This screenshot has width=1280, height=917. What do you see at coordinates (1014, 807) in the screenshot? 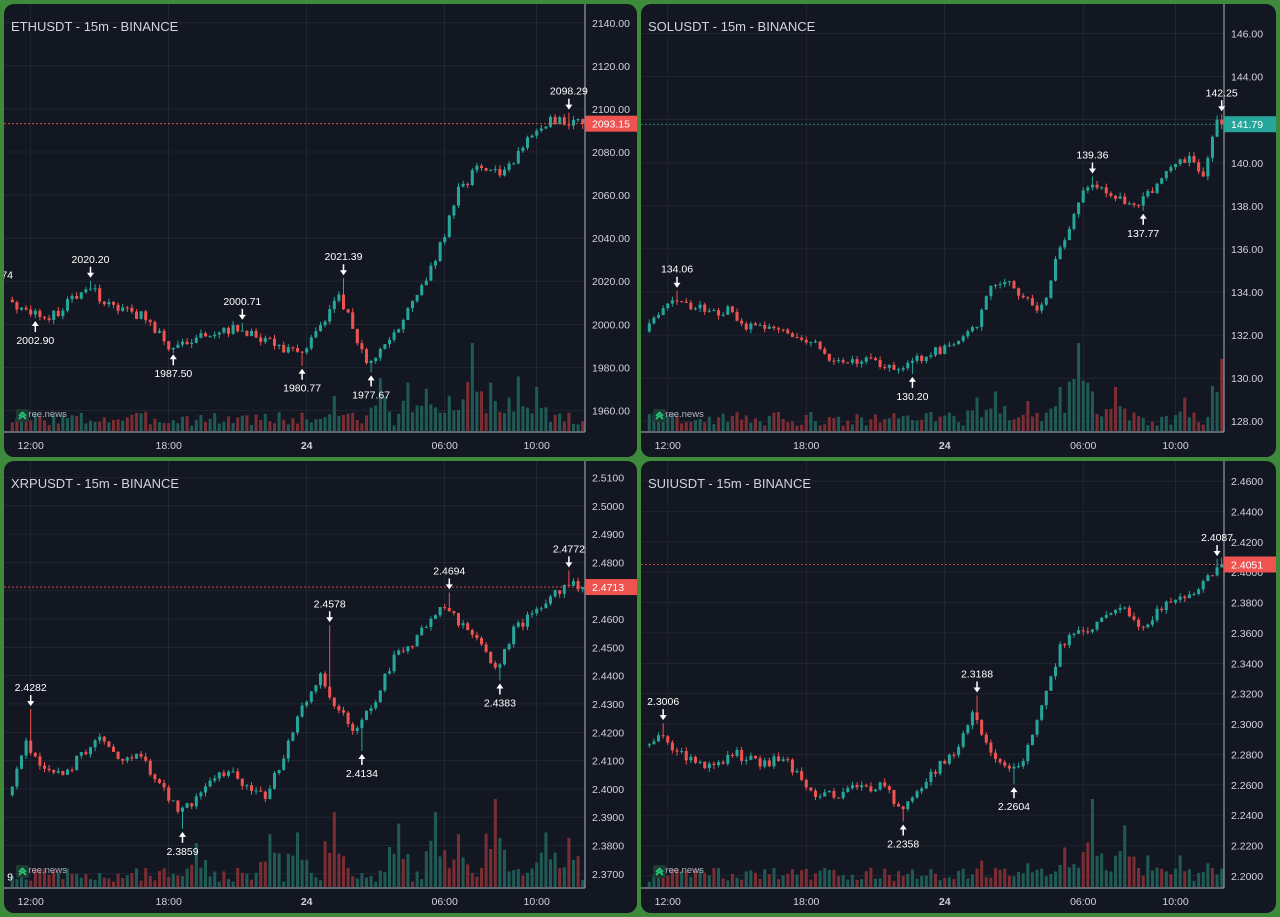
I see `annotation-label: 2.2604` at bounding box center [1014, 807].